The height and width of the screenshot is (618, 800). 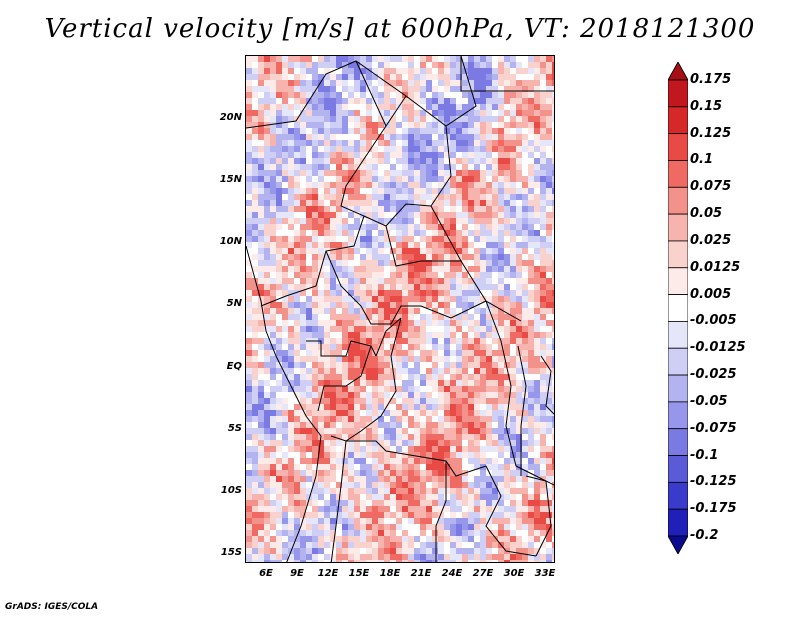 What do you see at coordinates (483, 573) in the screenshot?
I see `lon-tick-label: 27E` at bounding box center [483, 573].